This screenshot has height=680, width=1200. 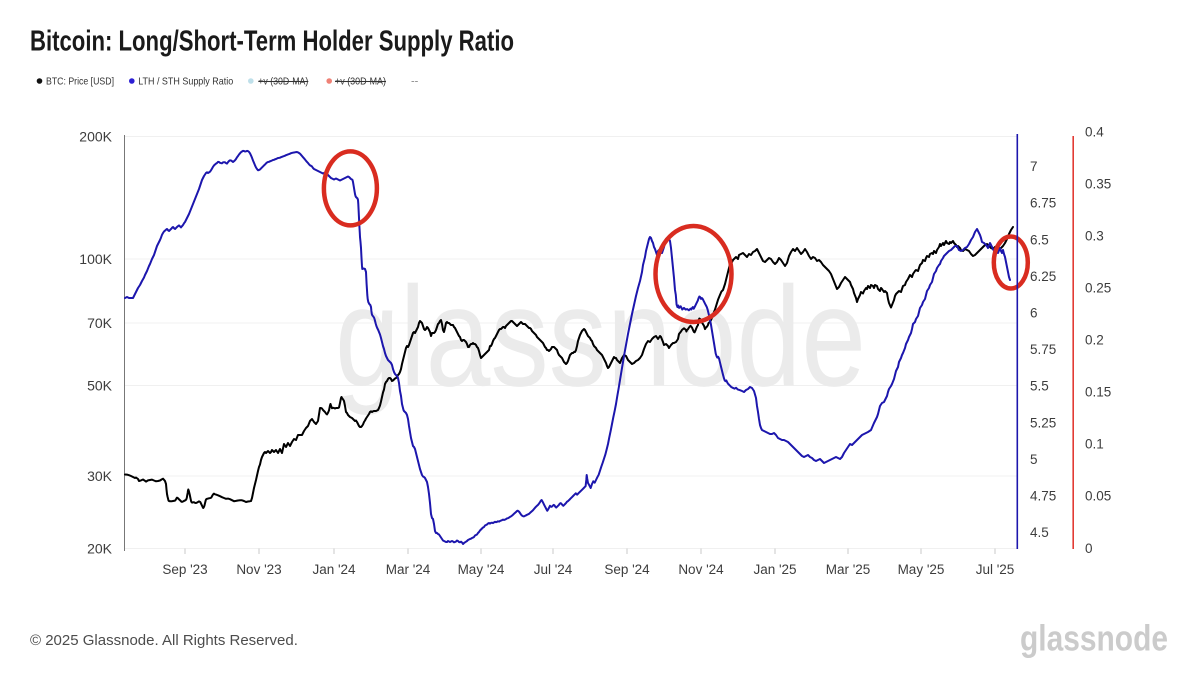 What do you see at coordinates (408, 569) in the screenshot?
I see `svg-text: Mar '24` at bounding box center [408, 569].